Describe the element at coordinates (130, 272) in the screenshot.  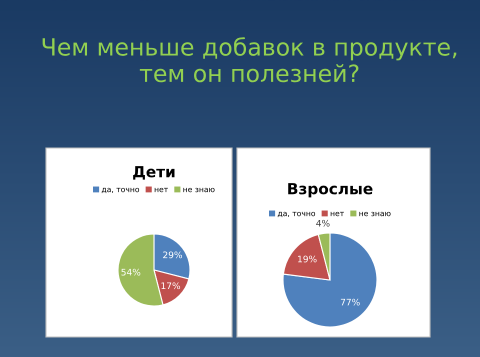
I see `data-label: 54%` at that location.